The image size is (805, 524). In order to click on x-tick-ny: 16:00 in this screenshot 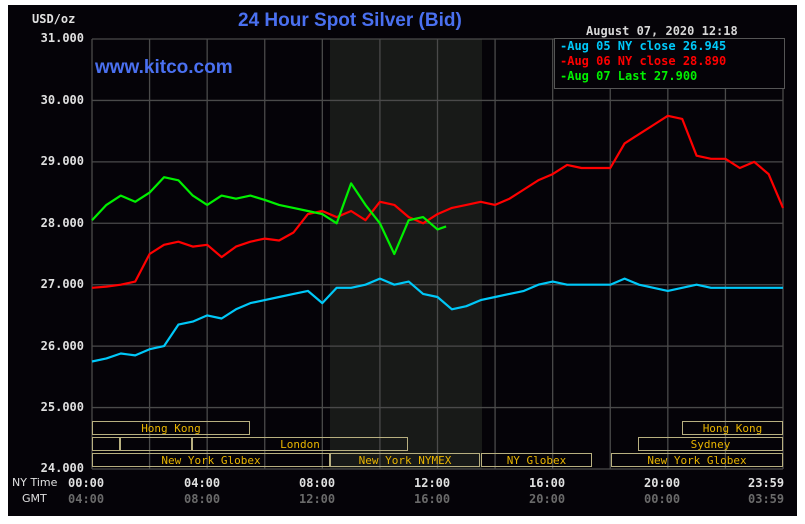, I will do `click(547, 483)`.